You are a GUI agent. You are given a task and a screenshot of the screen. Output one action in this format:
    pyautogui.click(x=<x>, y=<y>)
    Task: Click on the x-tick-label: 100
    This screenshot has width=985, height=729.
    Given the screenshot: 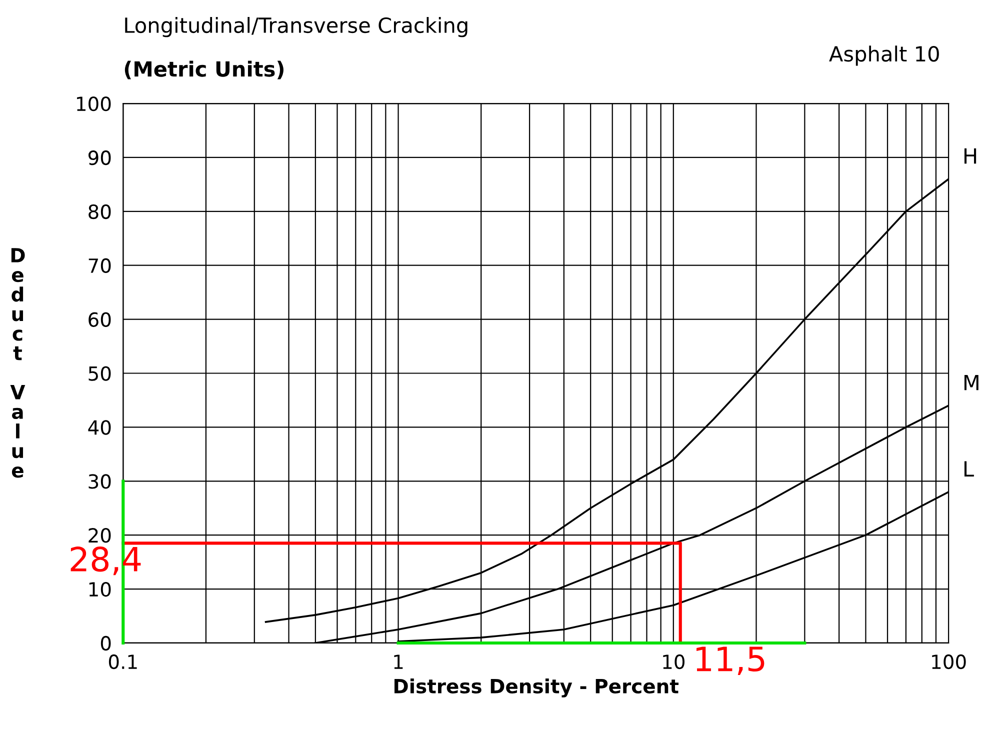 What is the action you would take?
    pyautogui.click(x=949, y=662)
    